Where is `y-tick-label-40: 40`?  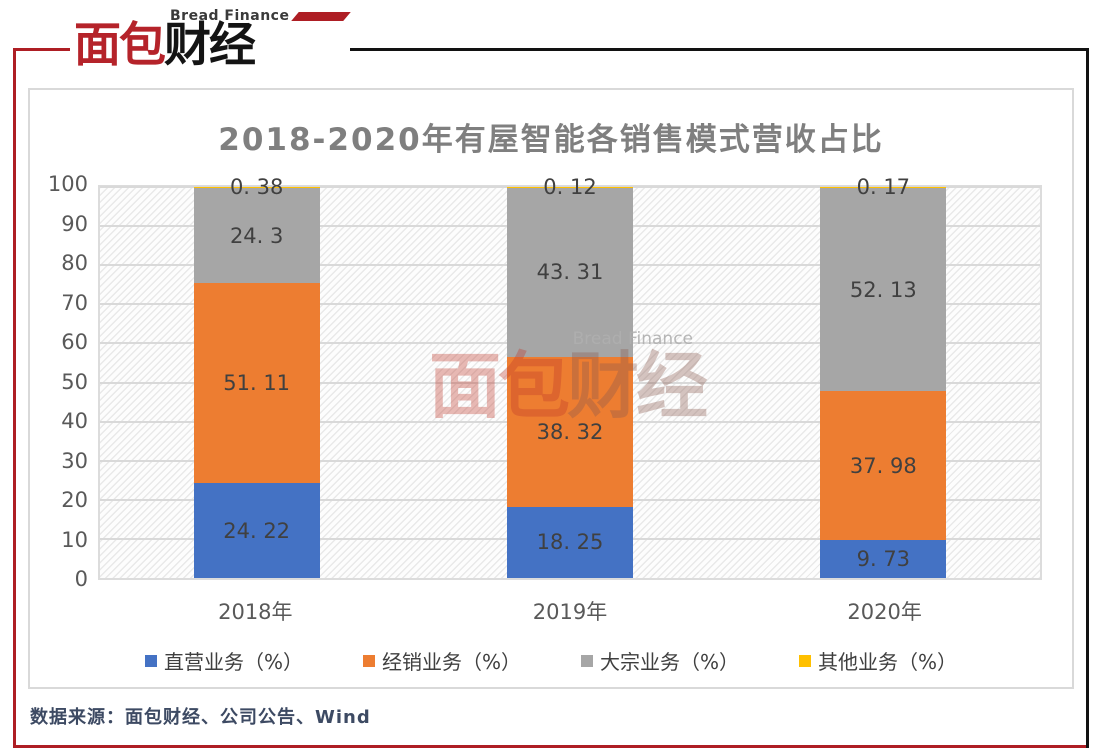 y-tick-label-40: 40 is located at coordinates (74, 421).